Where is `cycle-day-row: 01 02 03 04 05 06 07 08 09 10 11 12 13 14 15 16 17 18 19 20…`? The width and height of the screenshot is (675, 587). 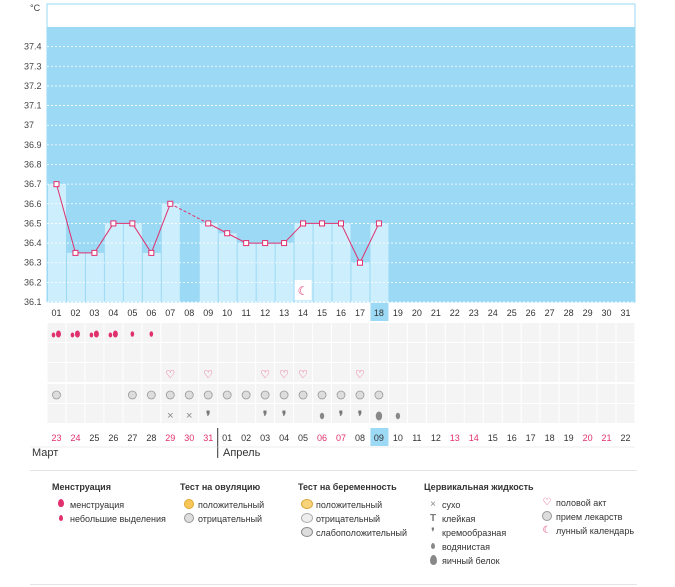 cycle-day-row: 01 02 03 04 05 06 07 08 09 10 11 12 13 14 15 16 17 18 19 20… is located at coordinates (341, 312).